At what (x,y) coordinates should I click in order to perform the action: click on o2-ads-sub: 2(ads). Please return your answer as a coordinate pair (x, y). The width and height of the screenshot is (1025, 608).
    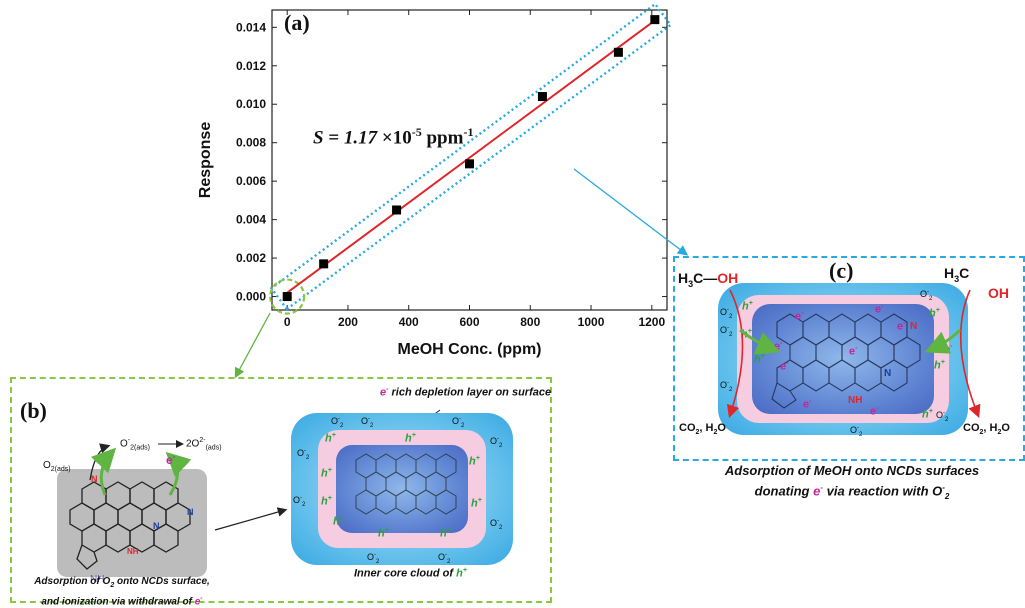
    Looking at the image, I should click on (60, 469).